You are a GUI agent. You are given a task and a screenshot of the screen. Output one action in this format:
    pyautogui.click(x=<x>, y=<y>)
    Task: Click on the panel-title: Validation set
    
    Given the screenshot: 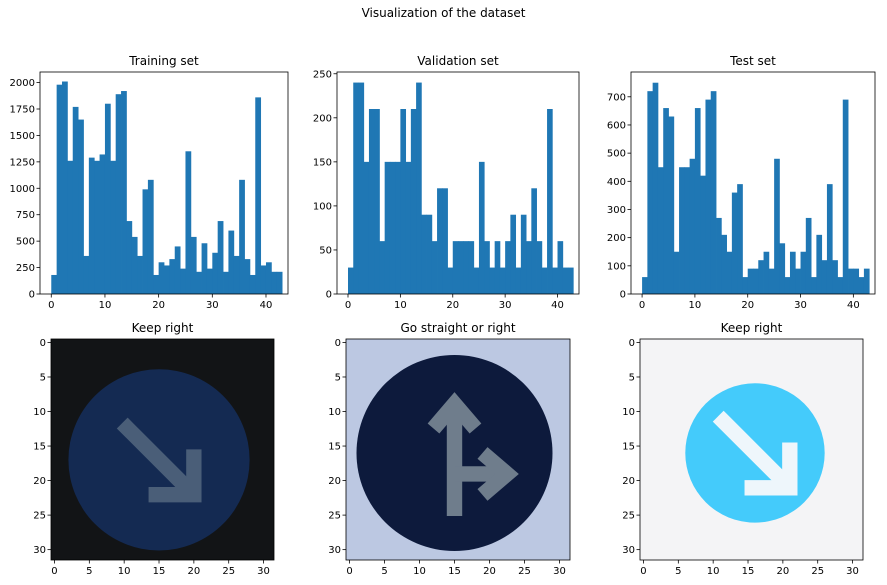 What is the action you would take?
    pyautogui.click(x=458, y=61)
    